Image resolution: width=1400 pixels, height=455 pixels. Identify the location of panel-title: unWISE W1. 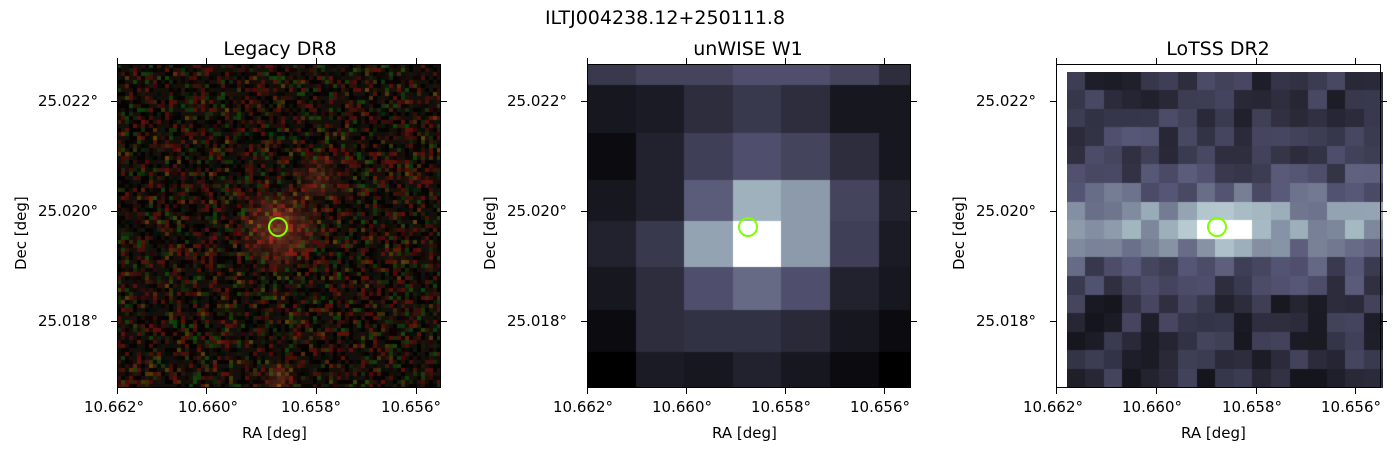
(748, 49).